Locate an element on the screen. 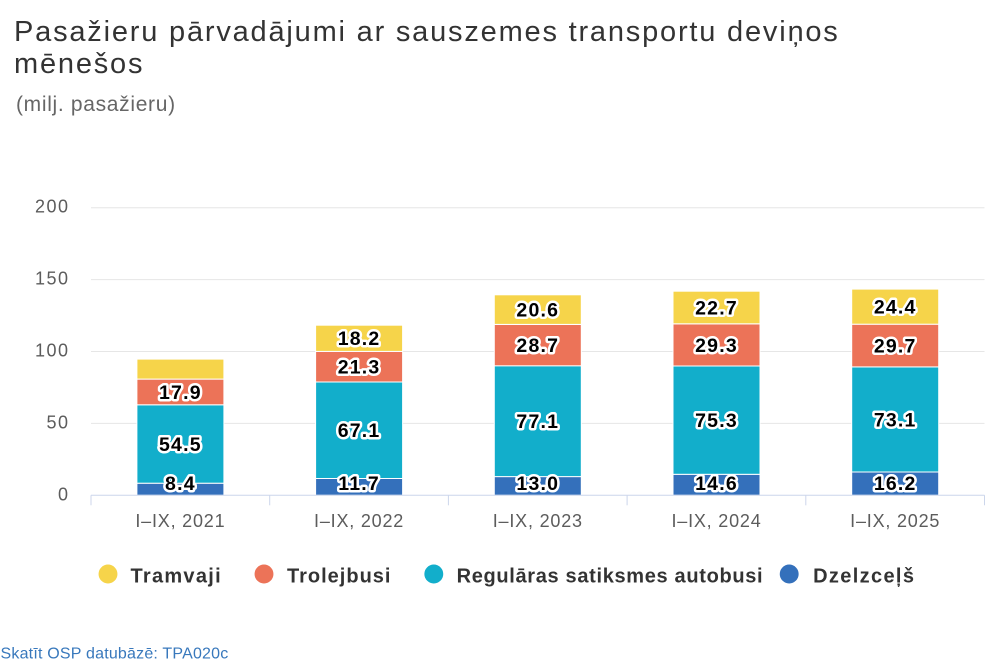 Image resolution: width=1000 pixels, height=667 pixels. svg-text: 16.2 is located at coordinates (895, 484).